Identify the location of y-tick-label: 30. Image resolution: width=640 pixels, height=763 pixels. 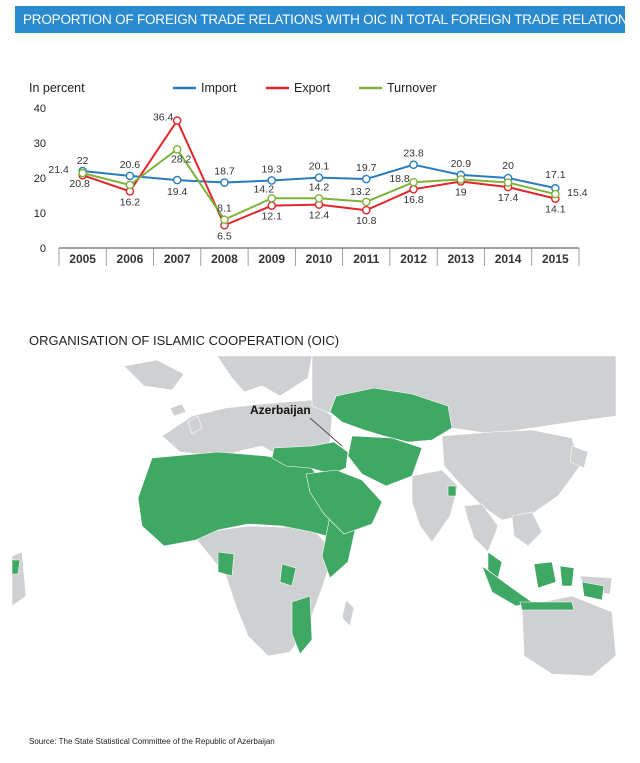
(40, 144).